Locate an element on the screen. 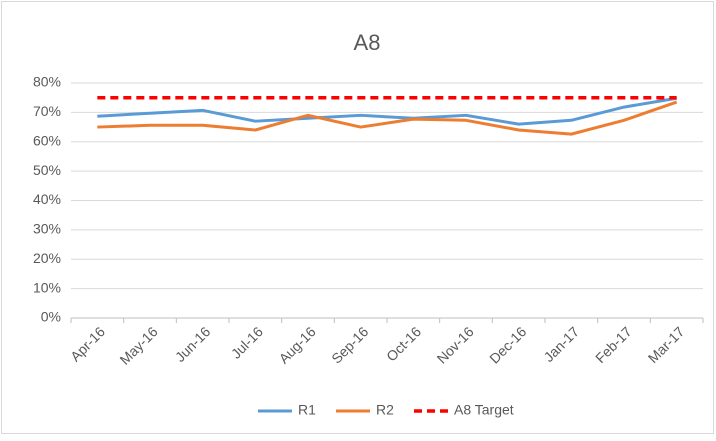 The image size is (716, 441). y-tick-label: 10% is located at coordinates (47, 287).